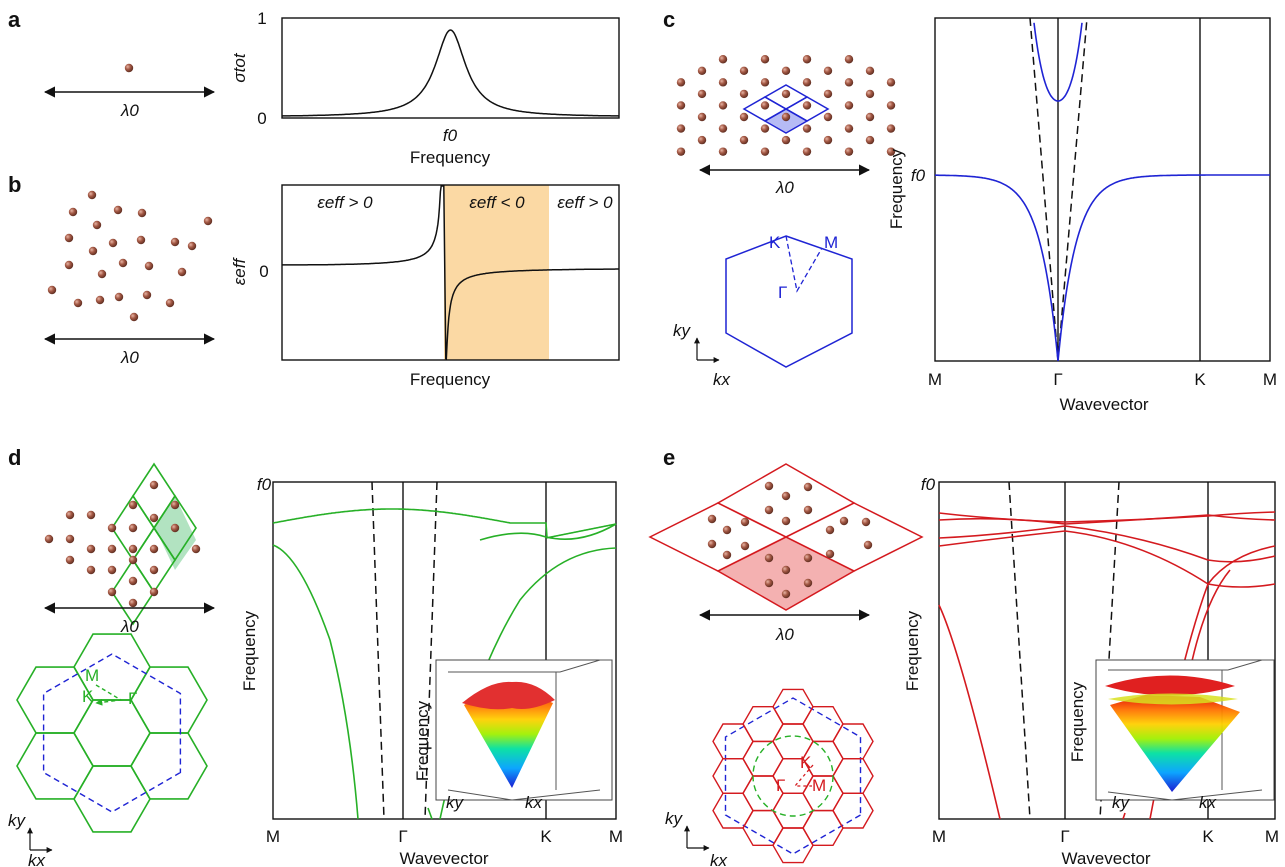  What do you see at coordinates (450, 157) in the screenshot?
I see `xlabel-a: Frequency` at bounding box center [450, 157].